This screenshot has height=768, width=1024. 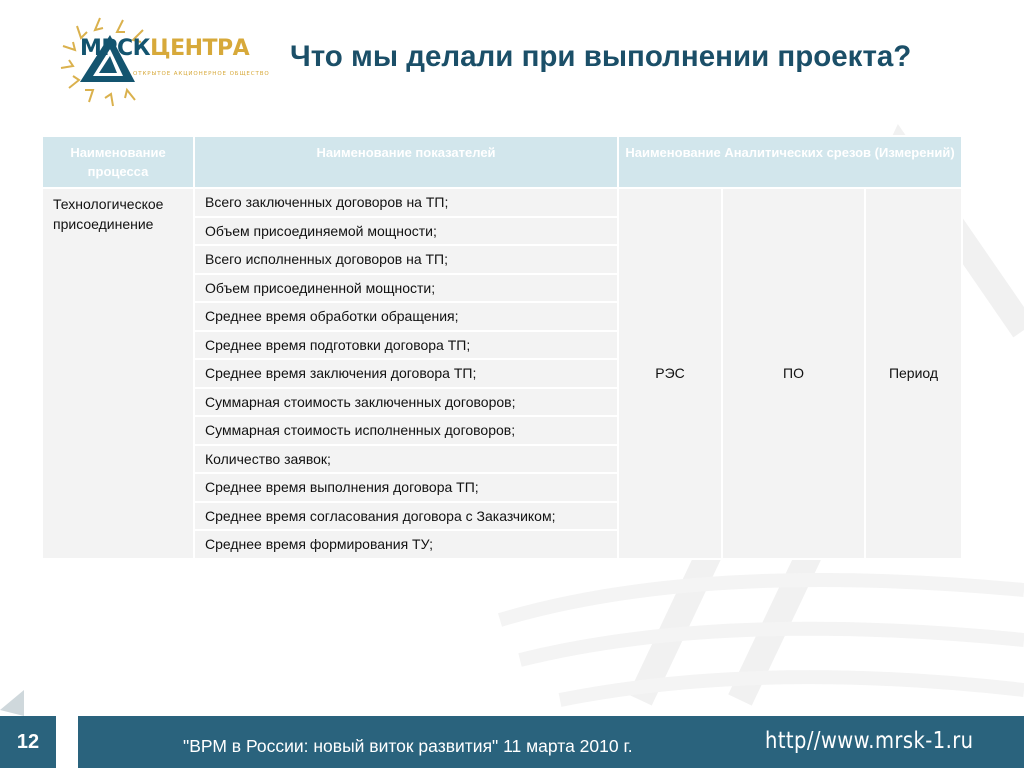 What do you see at coordinates (118, 162) in the screenshot?
I see `header-process: Наименование процесса` at bounding box center [118, 162].